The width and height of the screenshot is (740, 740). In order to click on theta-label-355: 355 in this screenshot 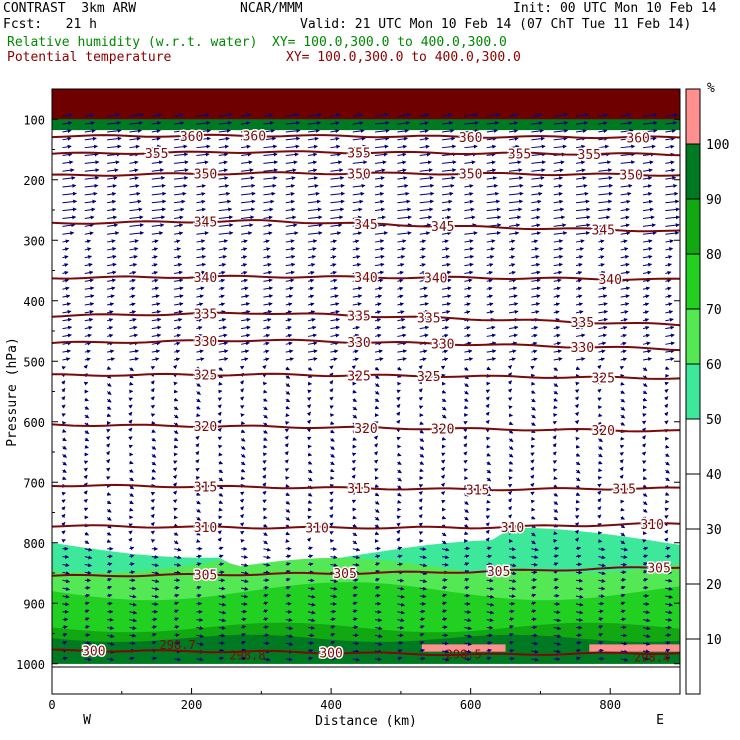, I will do `click(156, 154)`.